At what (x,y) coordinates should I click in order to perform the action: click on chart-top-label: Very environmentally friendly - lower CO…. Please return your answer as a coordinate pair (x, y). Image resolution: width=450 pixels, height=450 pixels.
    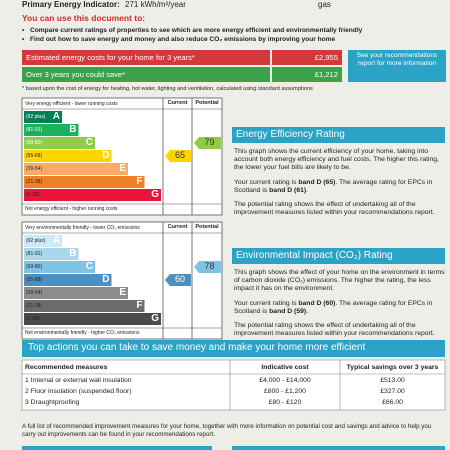
    Looking at the image, I should click on (82, 228).